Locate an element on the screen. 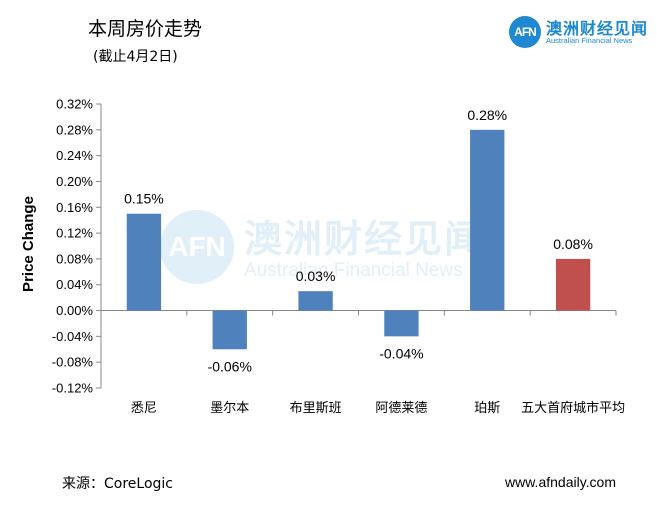 The width and height of the screenshot is (657, 509). brand-name-cn: 澳洲财经见闻 is located at coordinates (597, 28).